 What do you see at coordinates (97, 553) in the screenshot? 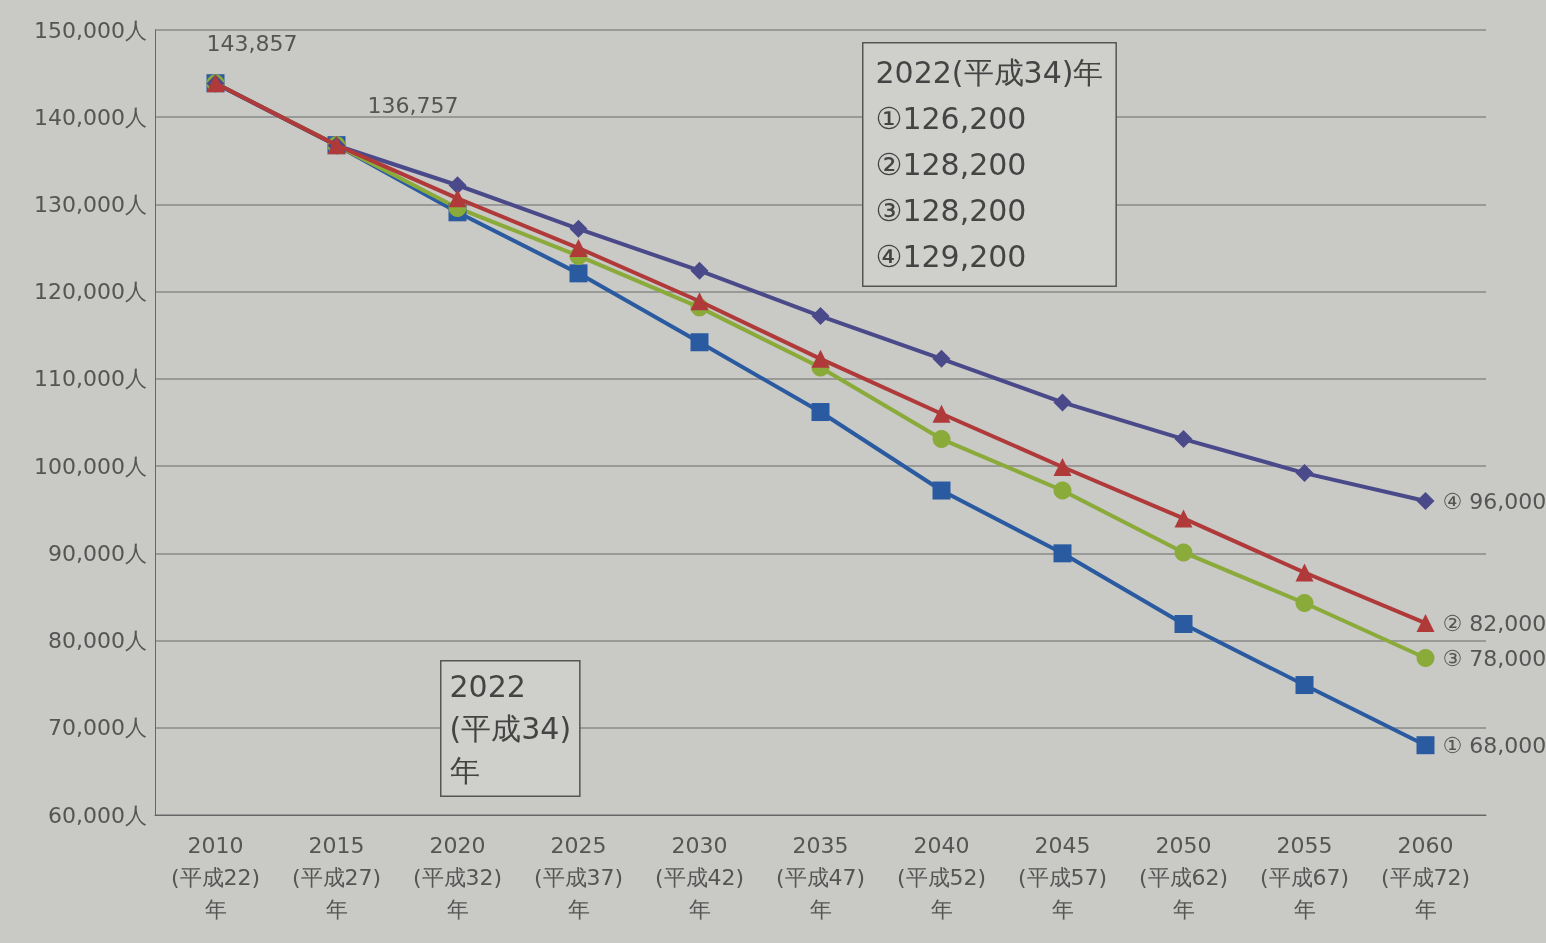
I see `y-tick-label: 90,000人` at bounding box center [97, 553].